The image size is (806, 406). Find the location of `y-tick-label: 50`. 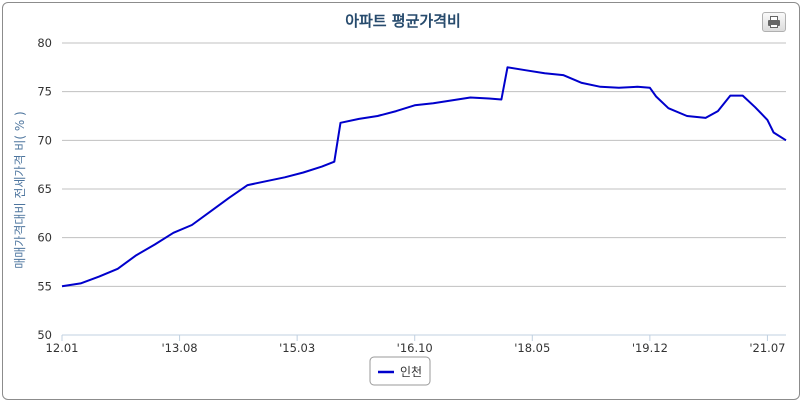

y-tick-label: 50 is located at coordinates (44, 335).